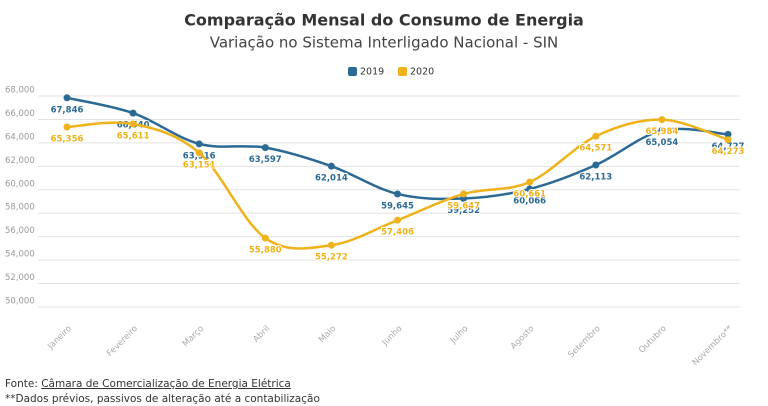  Describe the element at coordinates (523, 338) in the screenshot. I see `x-tick-label: Agosto` at that location.